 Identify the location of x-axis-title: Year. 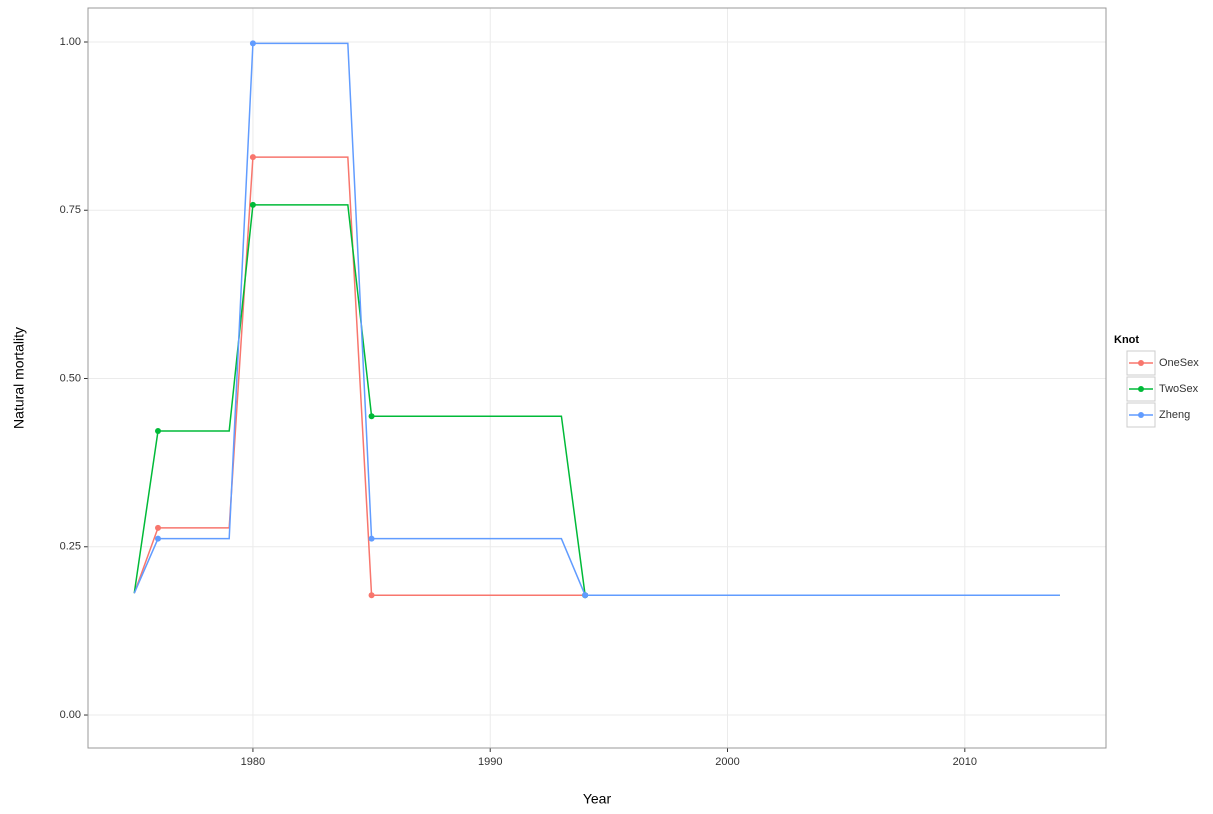
(597, 799).